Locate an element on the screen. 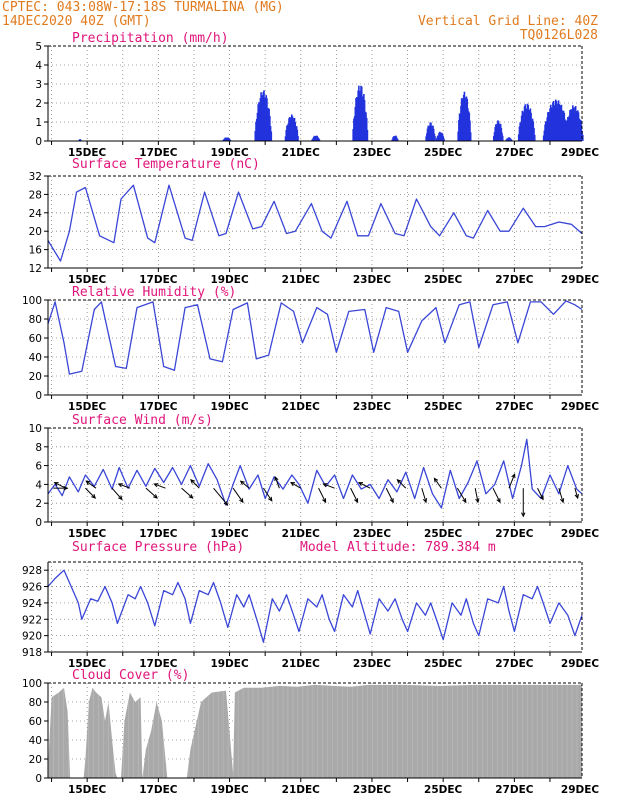 This screenshot has width=618, height=800. x-tick-label: 27DEC is located at coordinates (514, 790).